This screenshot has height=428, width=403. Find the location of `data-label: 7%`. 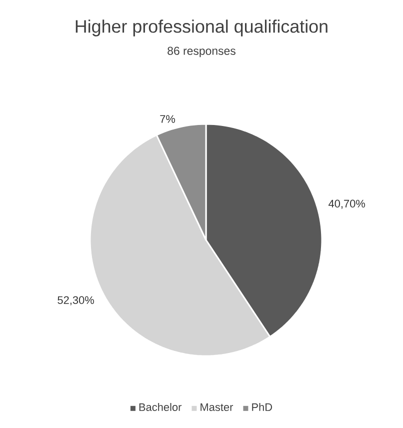

data-label: 7% is located at coordinates (168, 119).